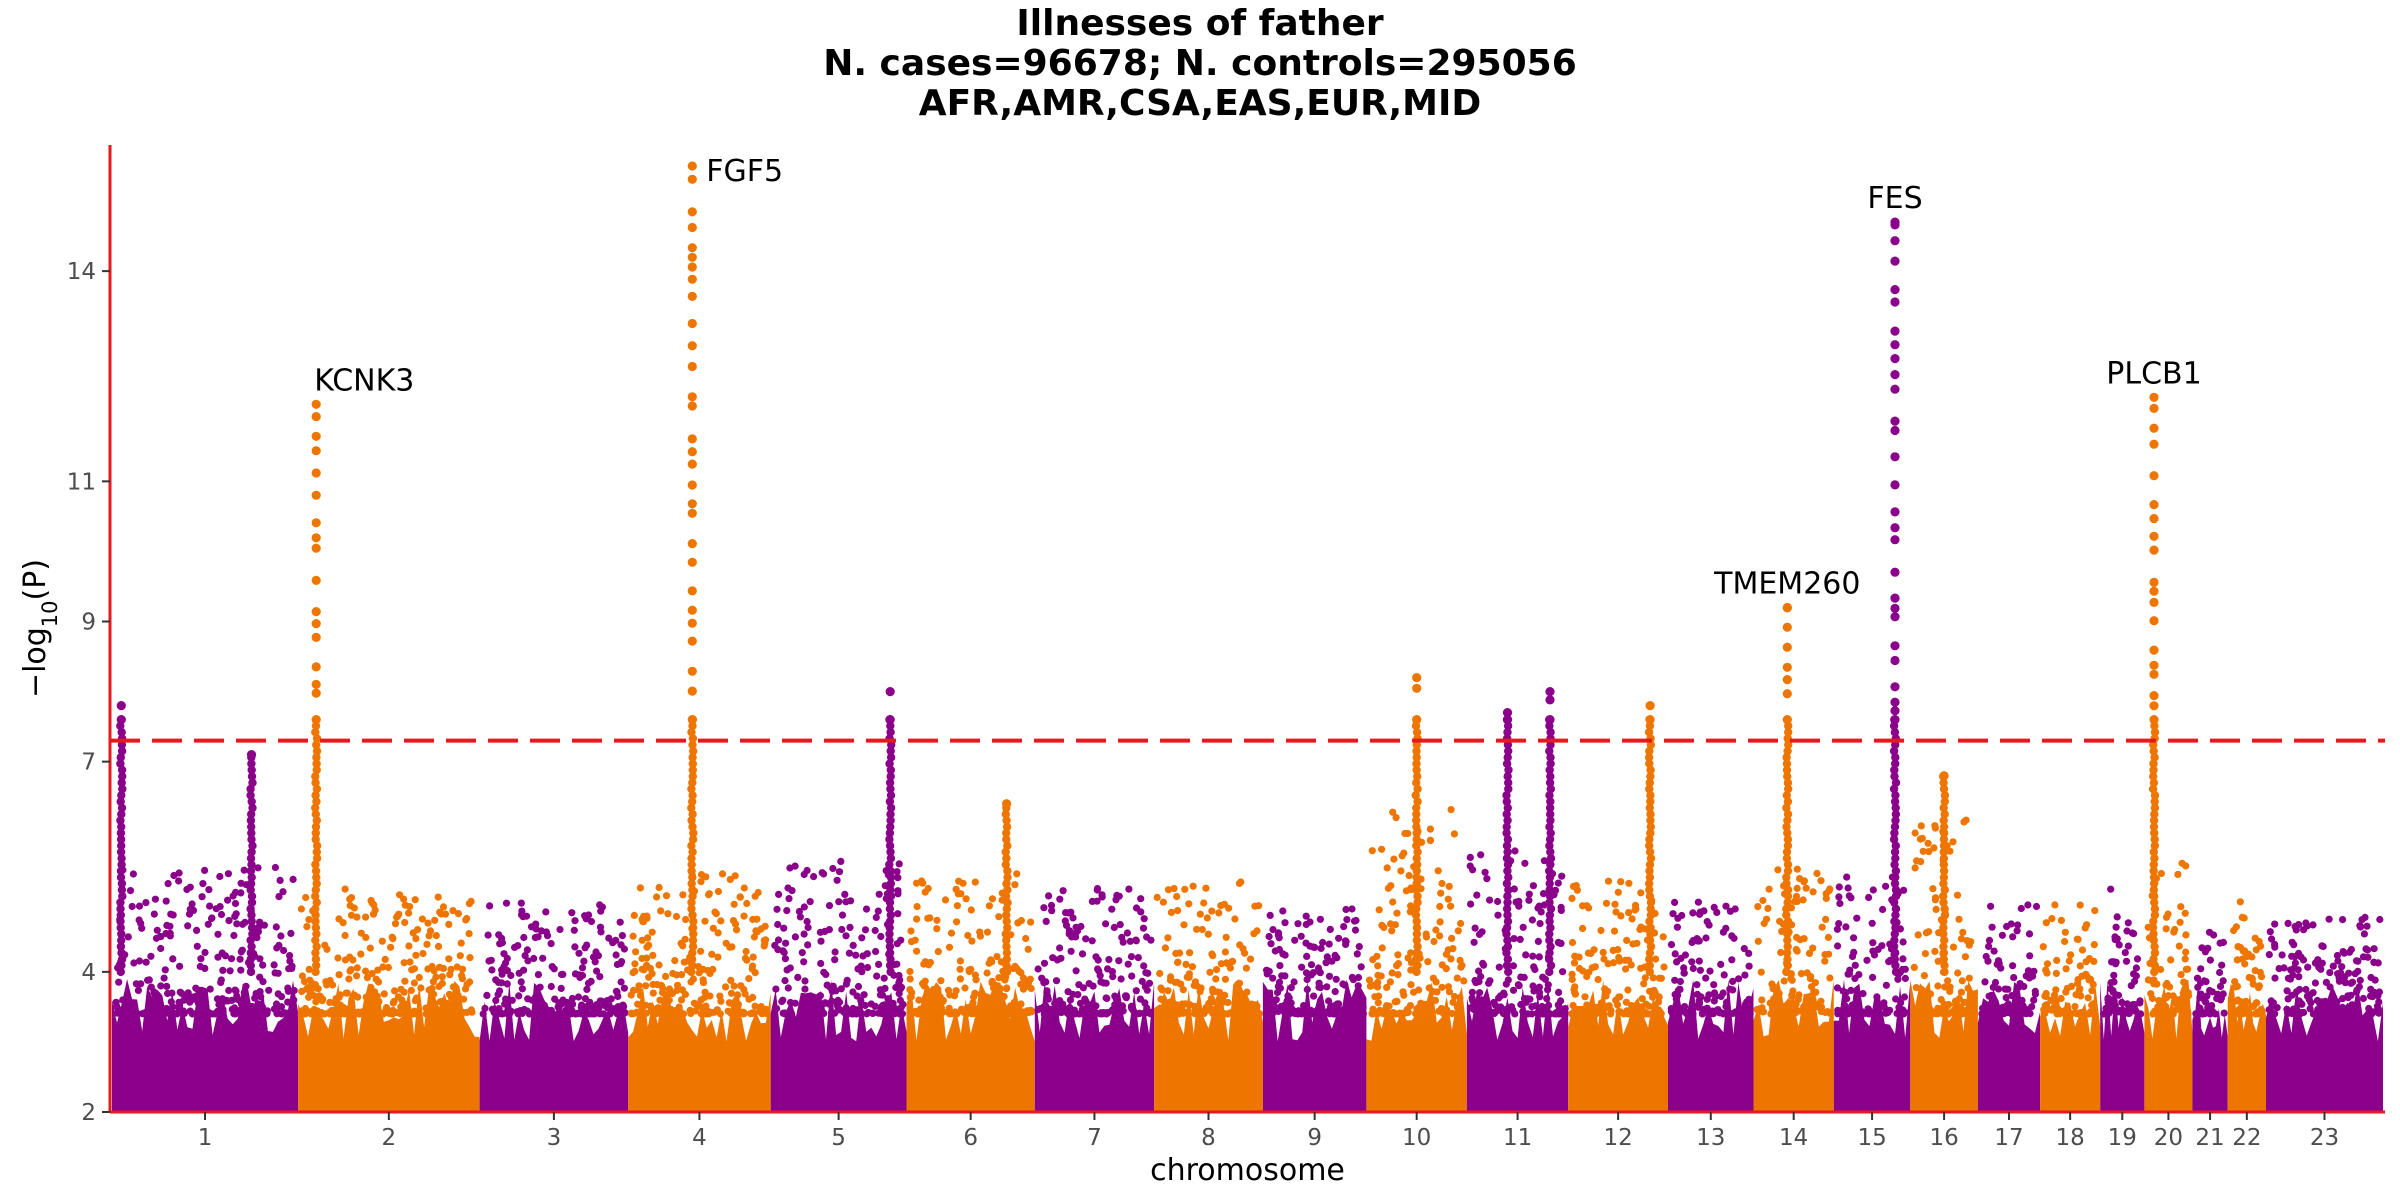 This screenshot has height=1200, width=2400. Describe the element at coordinates (554, 1005) in the screenshot. I see `chromosome-3-points` at that location.